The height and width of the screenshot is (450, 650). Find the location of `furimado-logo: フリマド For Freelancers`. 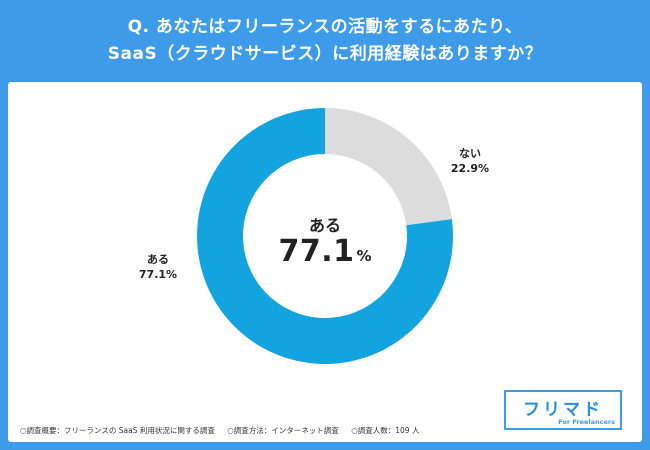

furimado-logo: フリマド For Freelancers is located at coordinates (563, 410).